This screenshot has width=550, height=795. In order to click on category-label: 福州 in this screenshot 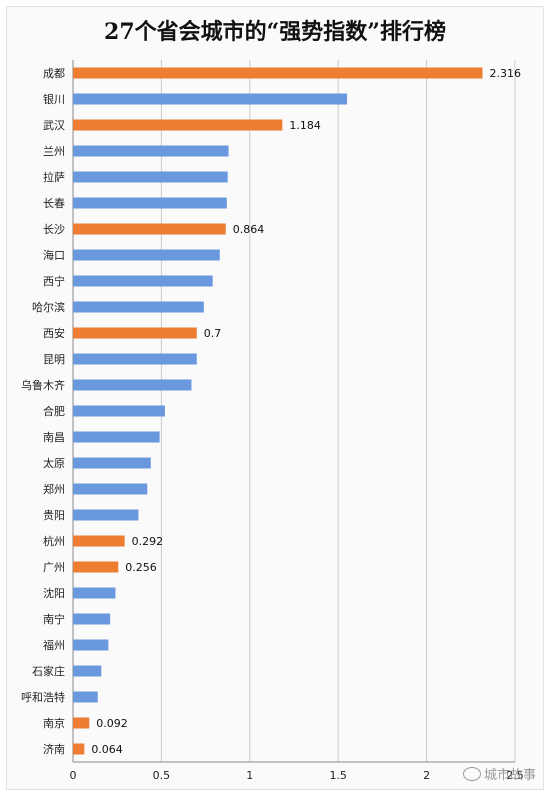, I will do `click(54, 645)`.